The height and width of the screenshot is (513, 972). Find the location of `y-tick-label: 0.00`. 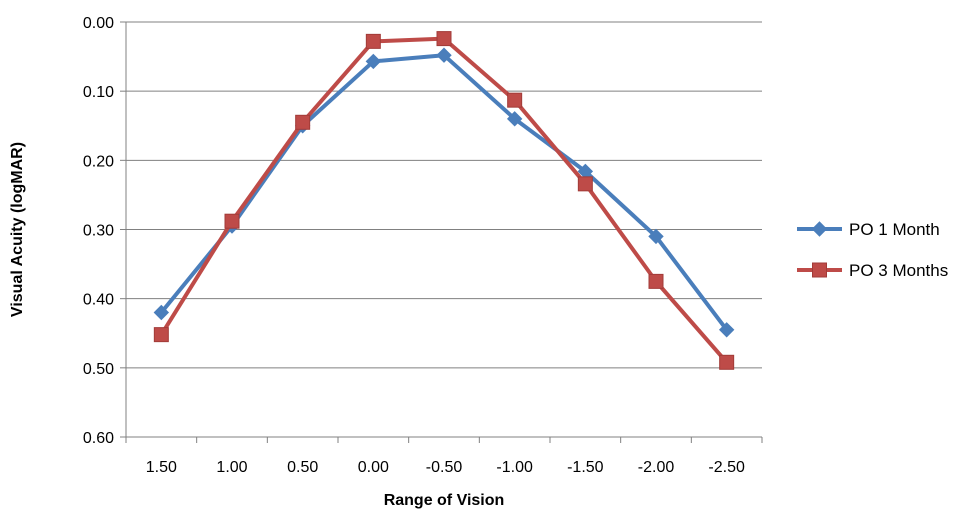

y-tick-label: 0.00 is located at coordinates (98, 23).